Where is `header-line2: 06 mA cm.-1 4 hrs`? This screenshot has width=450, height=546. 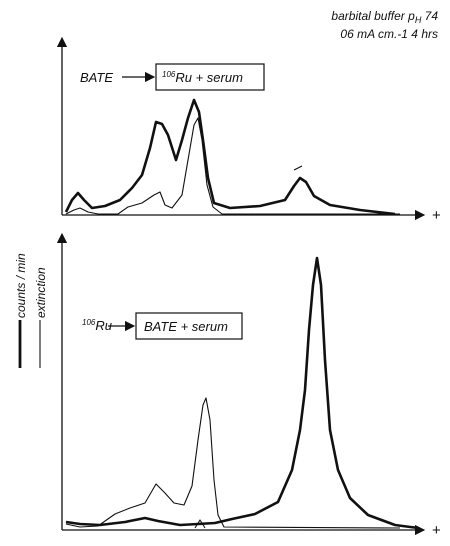 header-line2: 06 mA cm.-1 4 hrs is located at coordinates (389, 34).